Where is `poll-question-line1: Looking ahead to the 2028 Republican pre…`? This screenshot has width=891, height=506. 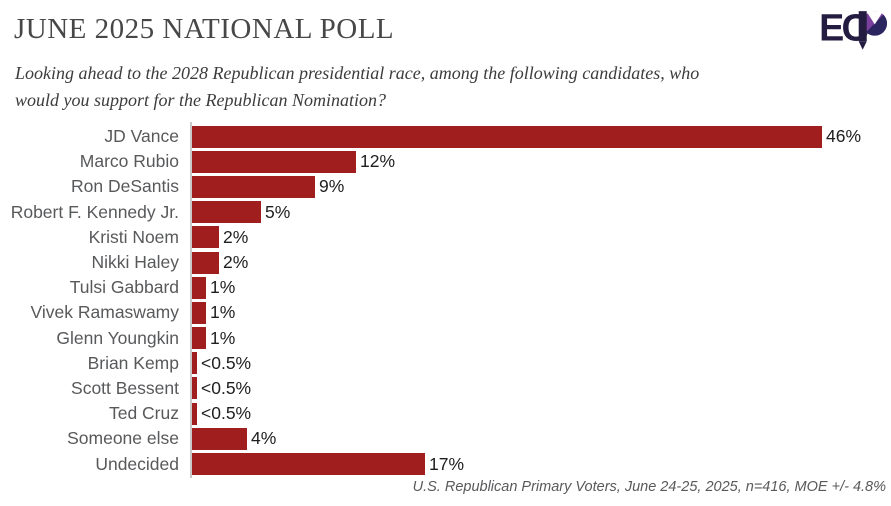 poll-question-line1: Looking ahead to the 2028 Republican pre… is located at coordinates (357, 73).